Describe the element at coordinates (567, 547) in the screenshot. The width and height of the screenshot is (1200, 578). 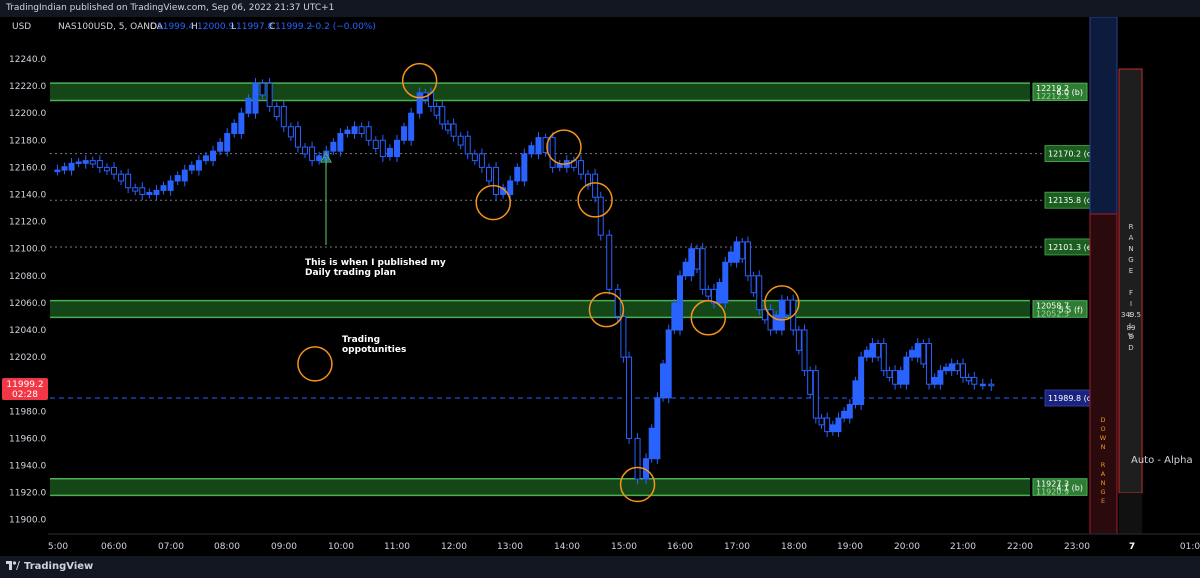
I see `x-tick-label: 14:00` at that location.